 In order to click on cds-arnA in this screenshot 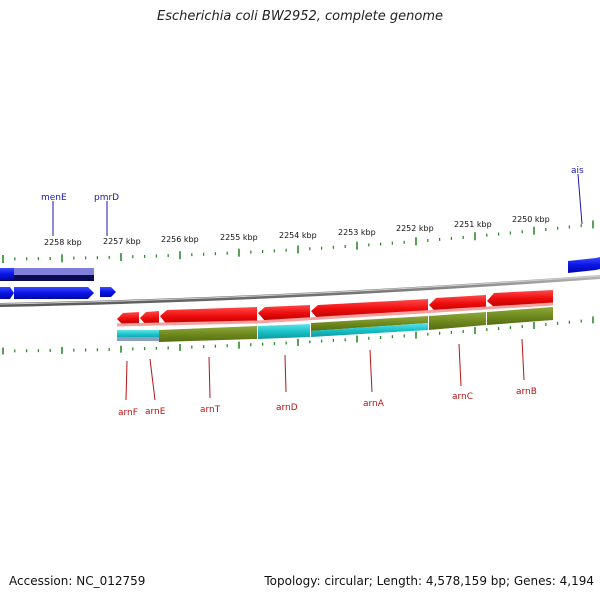, I will do `click(369, 323)`.